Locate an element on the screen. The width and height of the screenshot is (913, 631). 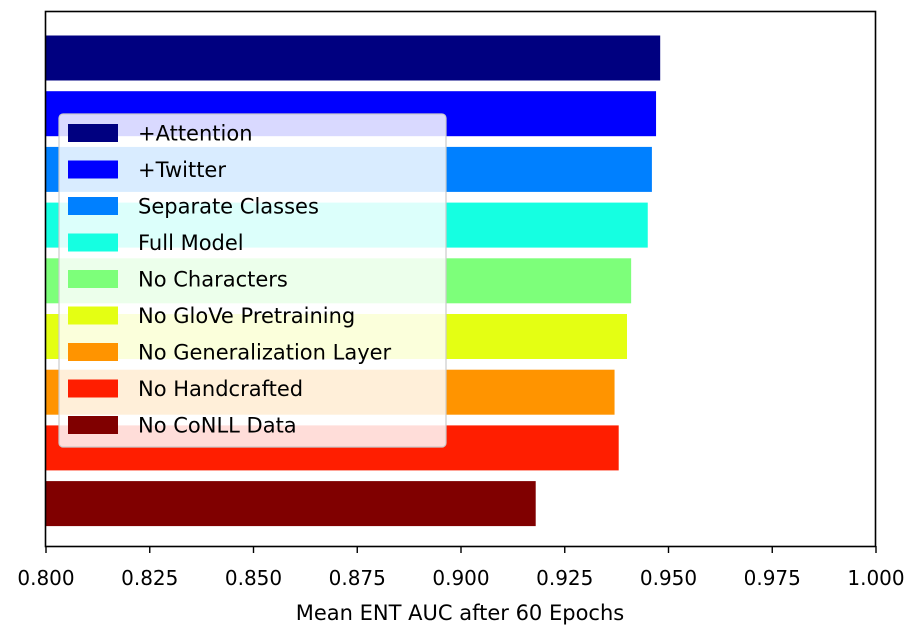
x-axis-label: Mean ENT AUC after 60 Epochs is located at coordinates (460, 613).